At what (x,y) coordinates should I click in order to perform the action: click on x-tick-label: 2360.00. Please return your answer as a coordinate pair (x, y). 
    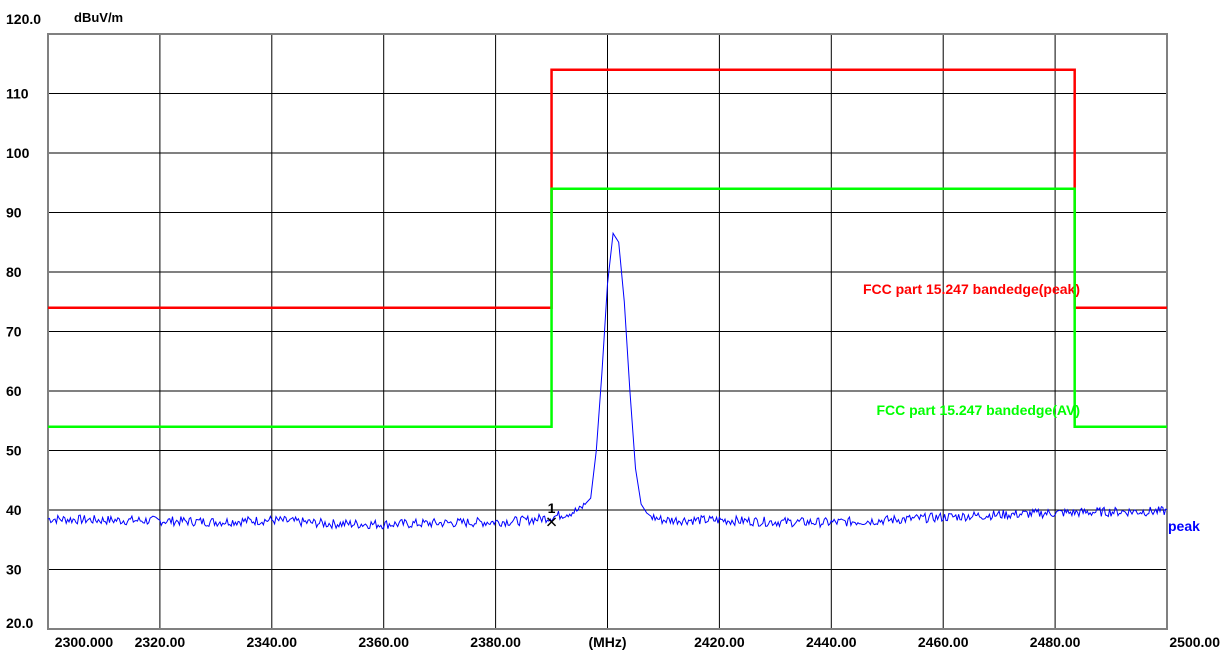
    Looking at the image, I should click on (383, 642).